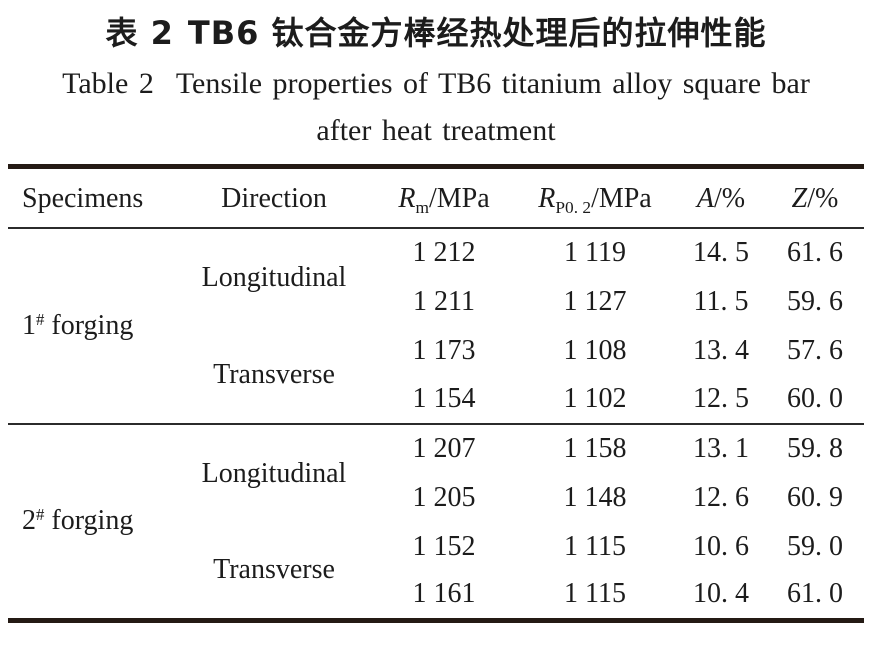  I want to click on cell-rm: 1 205, so click(444, 497).